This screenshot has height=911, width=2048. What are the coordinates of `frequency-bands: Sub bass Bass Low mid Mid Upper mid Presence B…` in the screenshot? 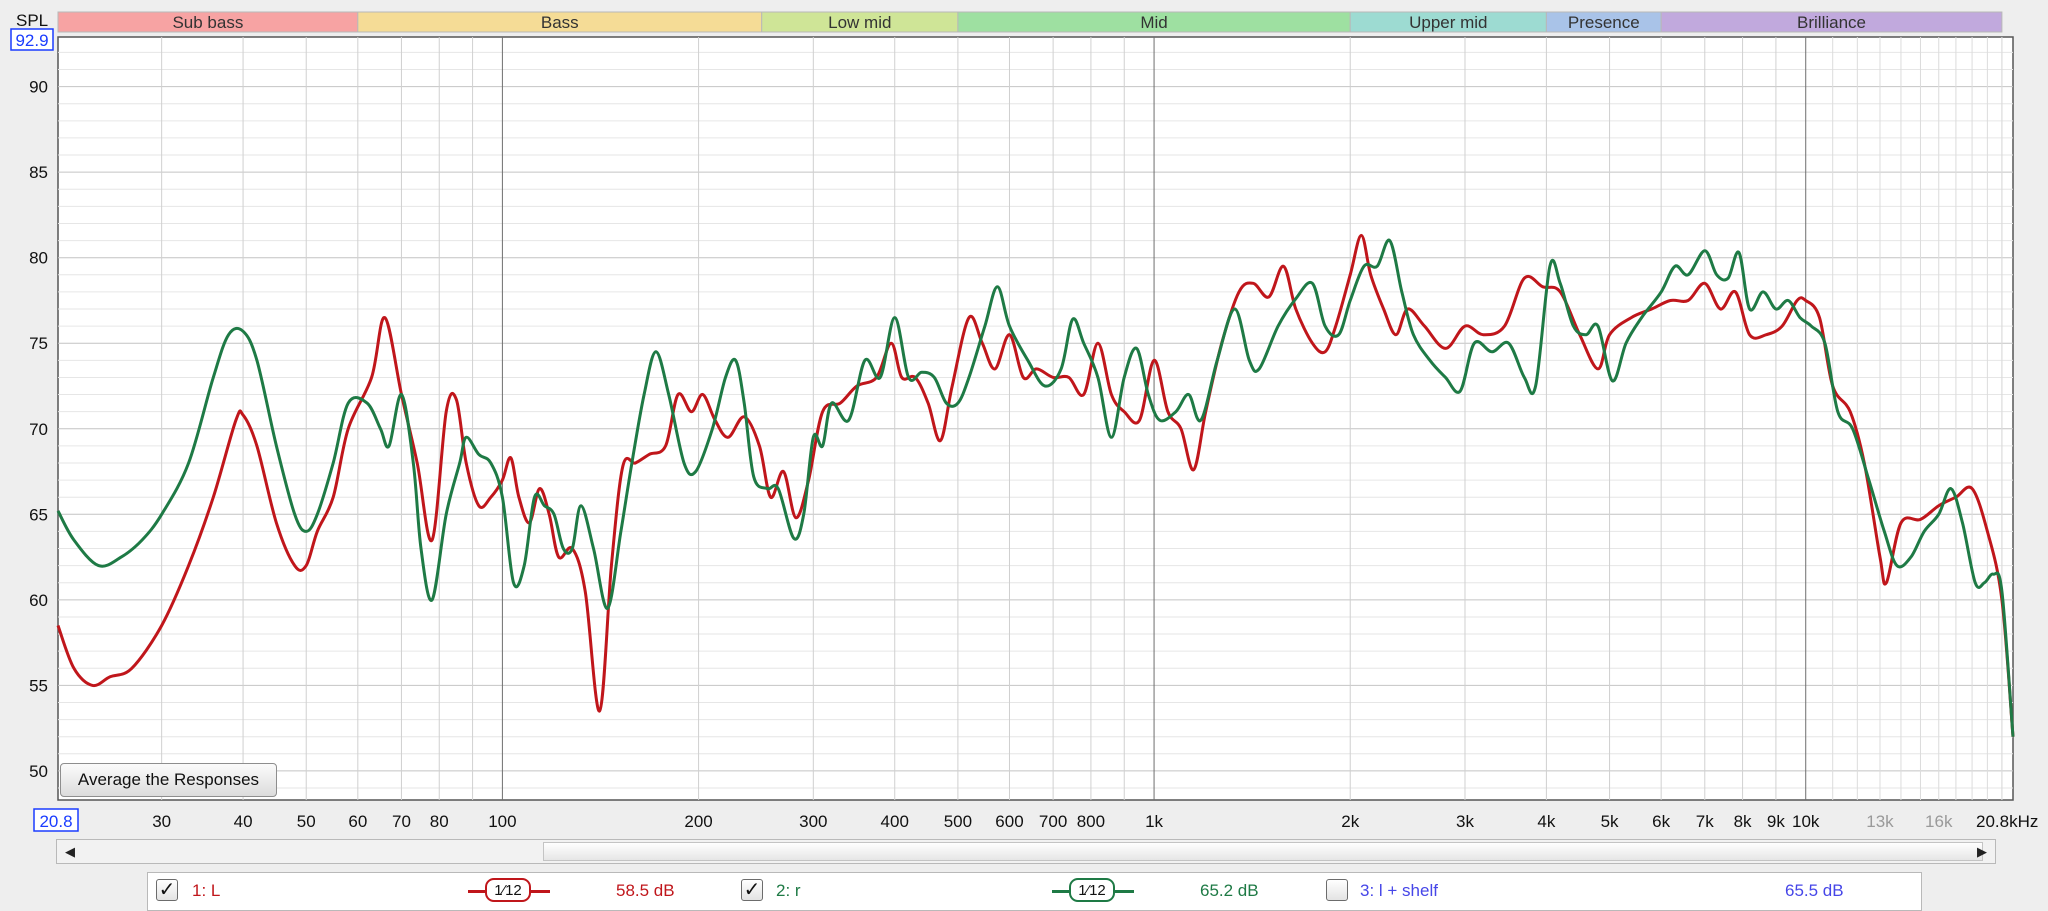 It's located at (1030, 22).